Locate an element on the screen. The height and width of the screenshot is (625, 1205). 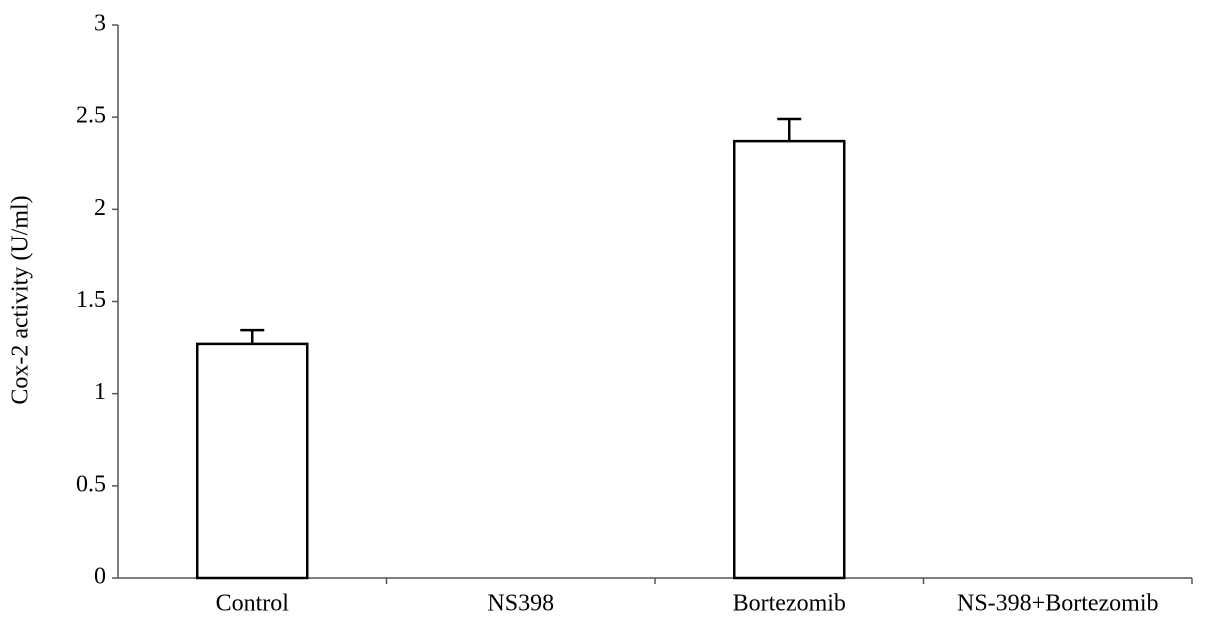
y-tick-label: 0.5 is located at coordinates (91, 484).